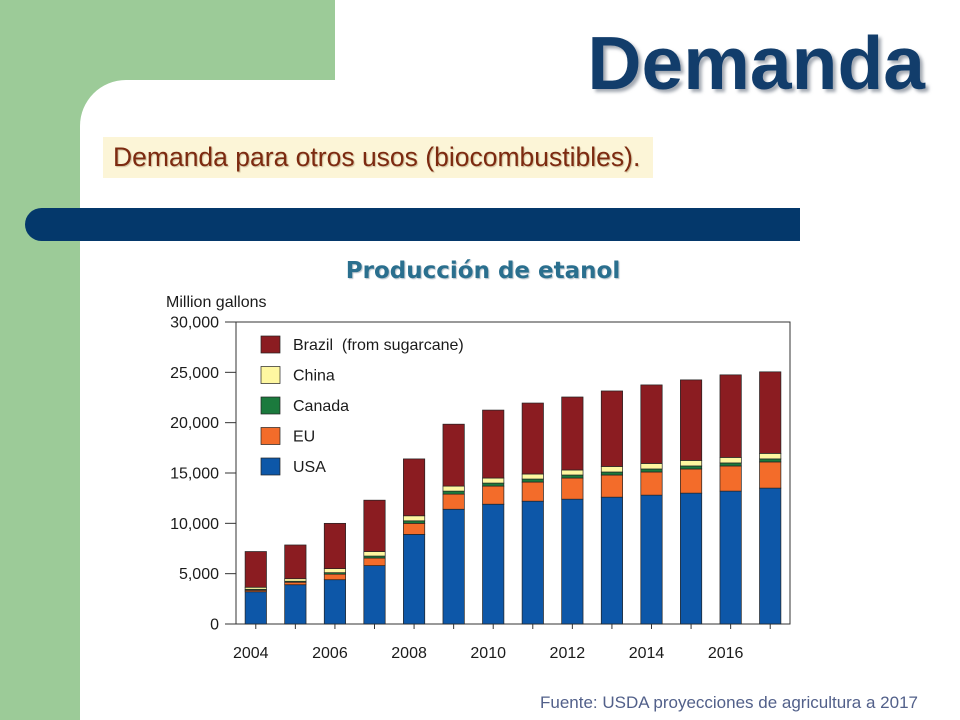 The image size is (960, 720). Describe the element at coordinates (453, 566) in the screenshot. I see `bar-usa-2009` at that location.